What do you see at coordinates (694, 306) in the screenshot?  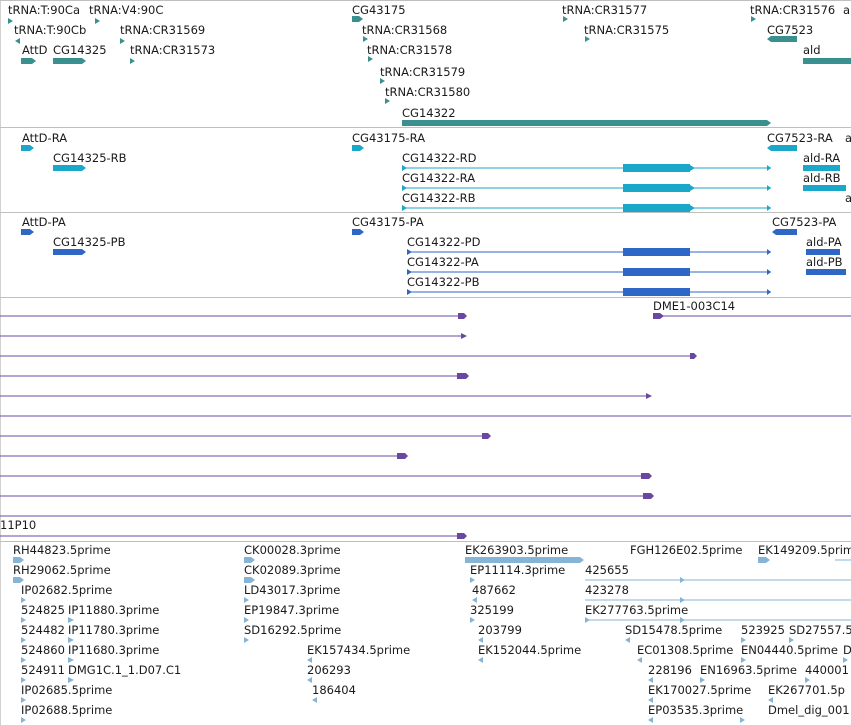 I see `feature-label: DME1-003C14` at bounding box center [694, 306].